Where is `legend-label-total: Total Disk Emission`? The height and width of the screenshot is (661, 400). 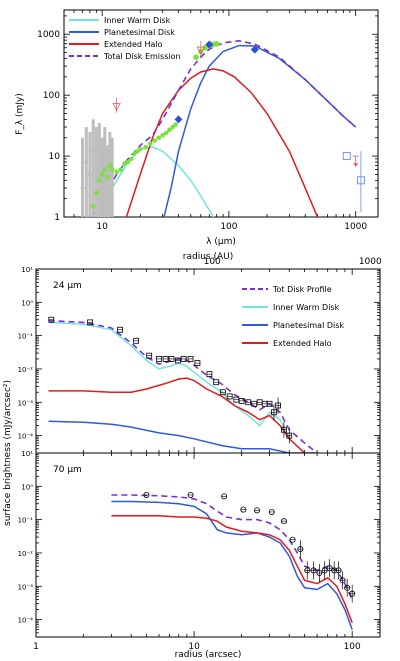 legend-label-total: Total Disk Emission is located at coordinates (142, 56).